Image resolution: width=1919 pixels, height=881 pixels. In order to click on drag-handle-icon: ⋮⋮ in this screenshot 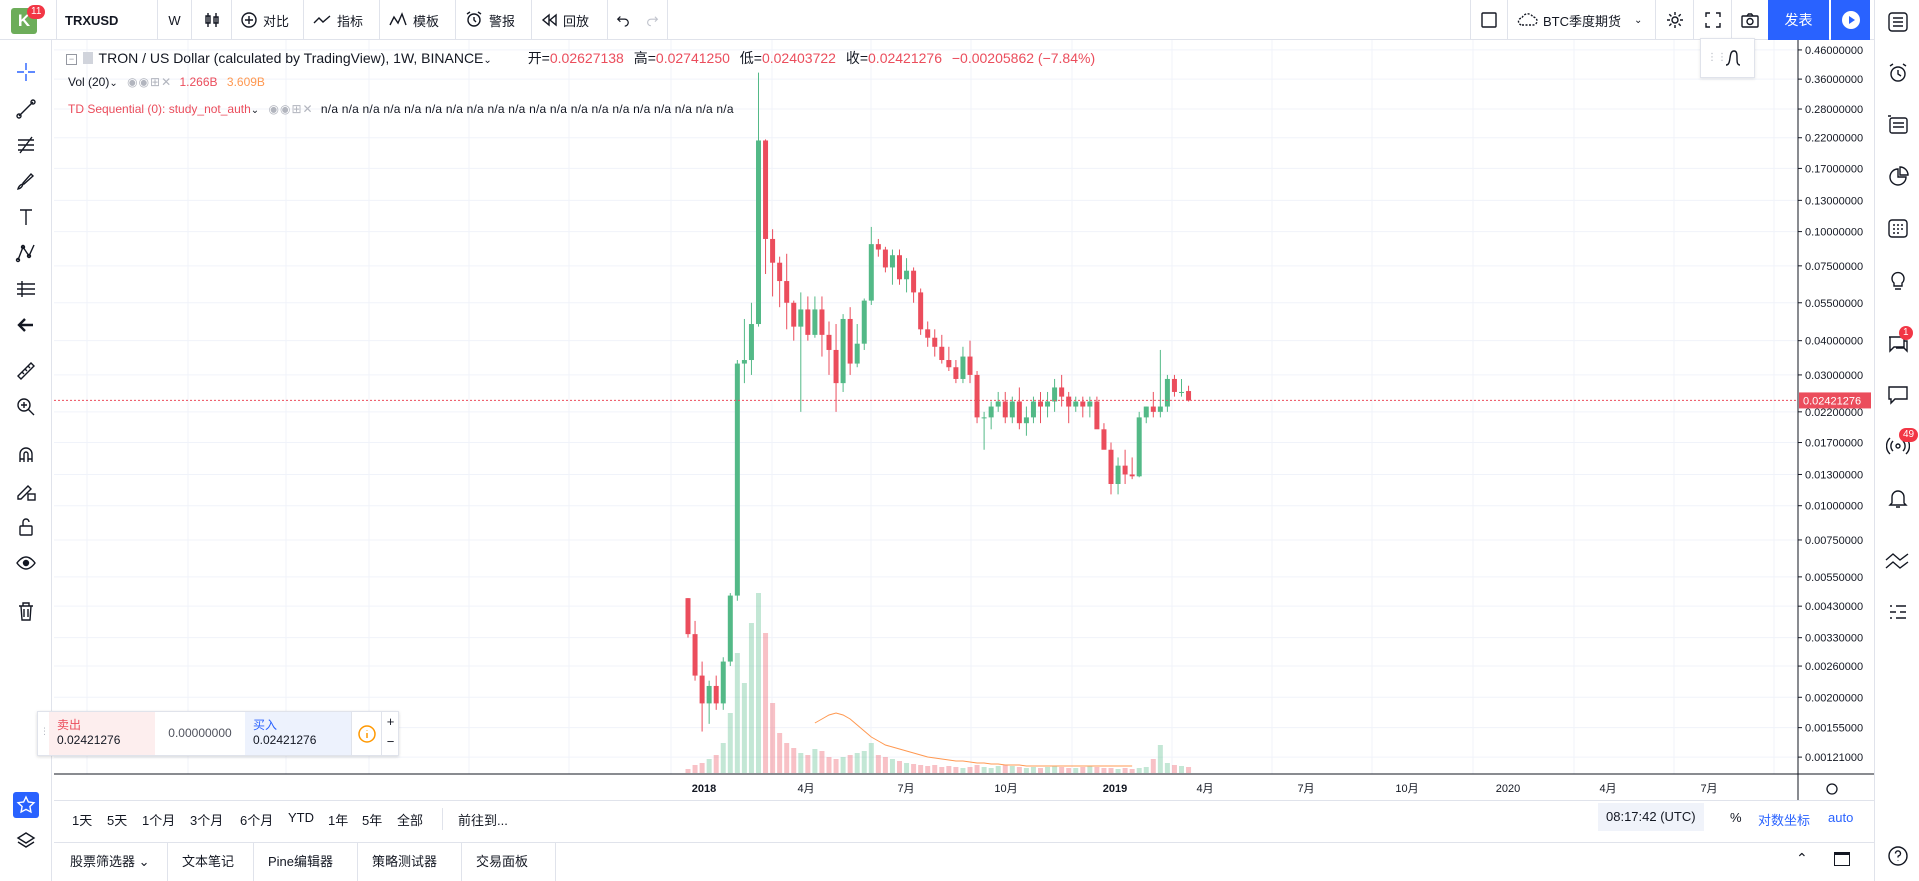, I will do `click(1717, 57)`.